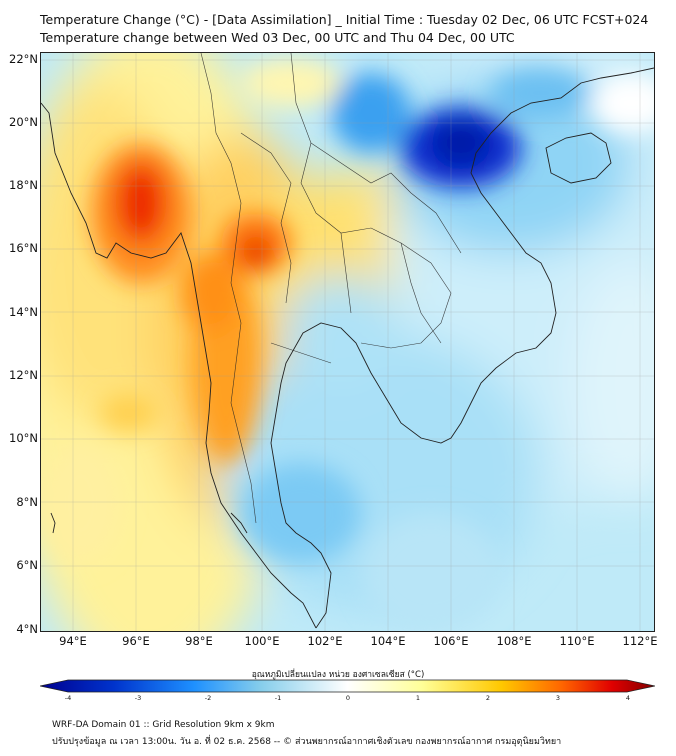 The height and width of the screenshot is (756, 676). I want to click on lon-label-112e: 112°E, so click(640, 641).